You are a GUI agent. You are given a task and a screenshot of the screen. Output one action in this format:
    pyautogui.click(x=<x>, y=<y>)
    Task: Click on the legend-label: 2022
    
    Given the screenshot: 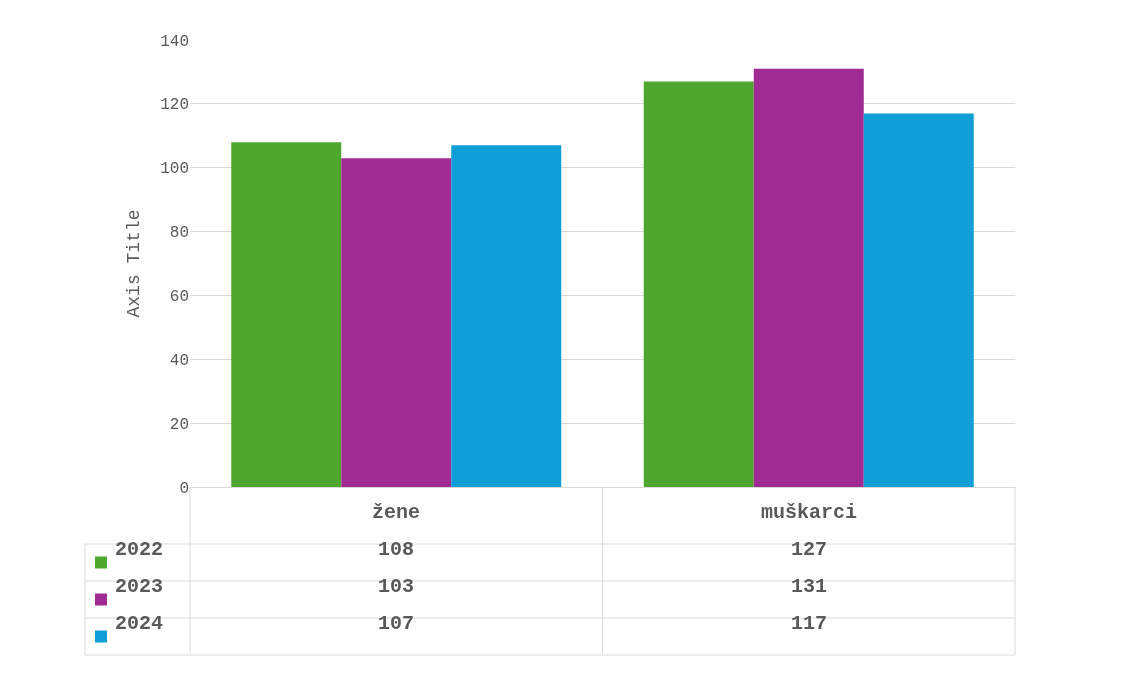 What is the action you would take?
    pyautogui.click(x=139, y=549)
    